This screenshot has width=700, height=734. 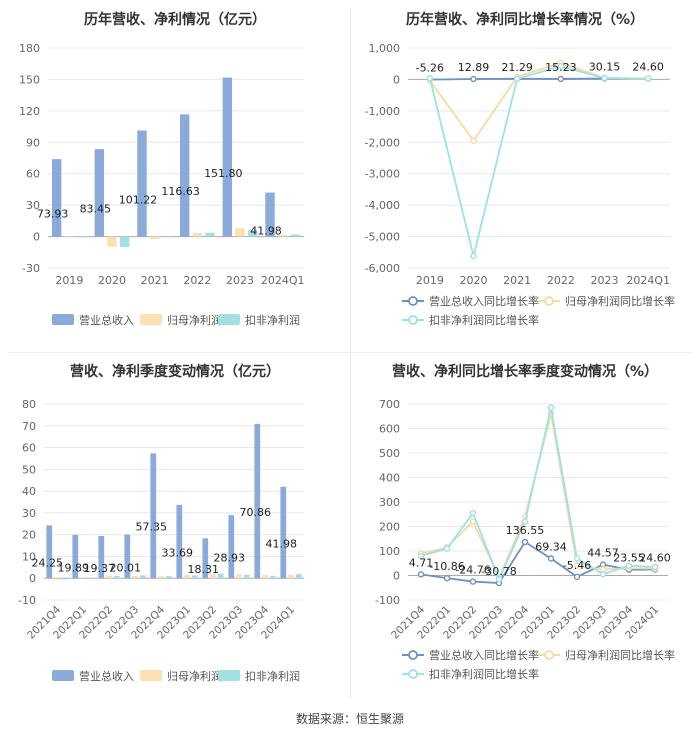 I want to click on line-data-label: -30.78, so click(x=498, y=571).